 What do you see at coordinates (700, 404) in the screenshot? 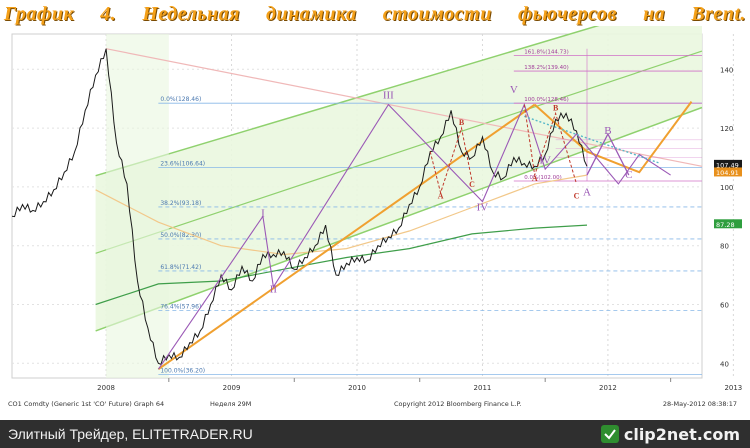
I see `caption-timestamp: 28-May-2012 08:38:17` at bounding box center [700, 404].